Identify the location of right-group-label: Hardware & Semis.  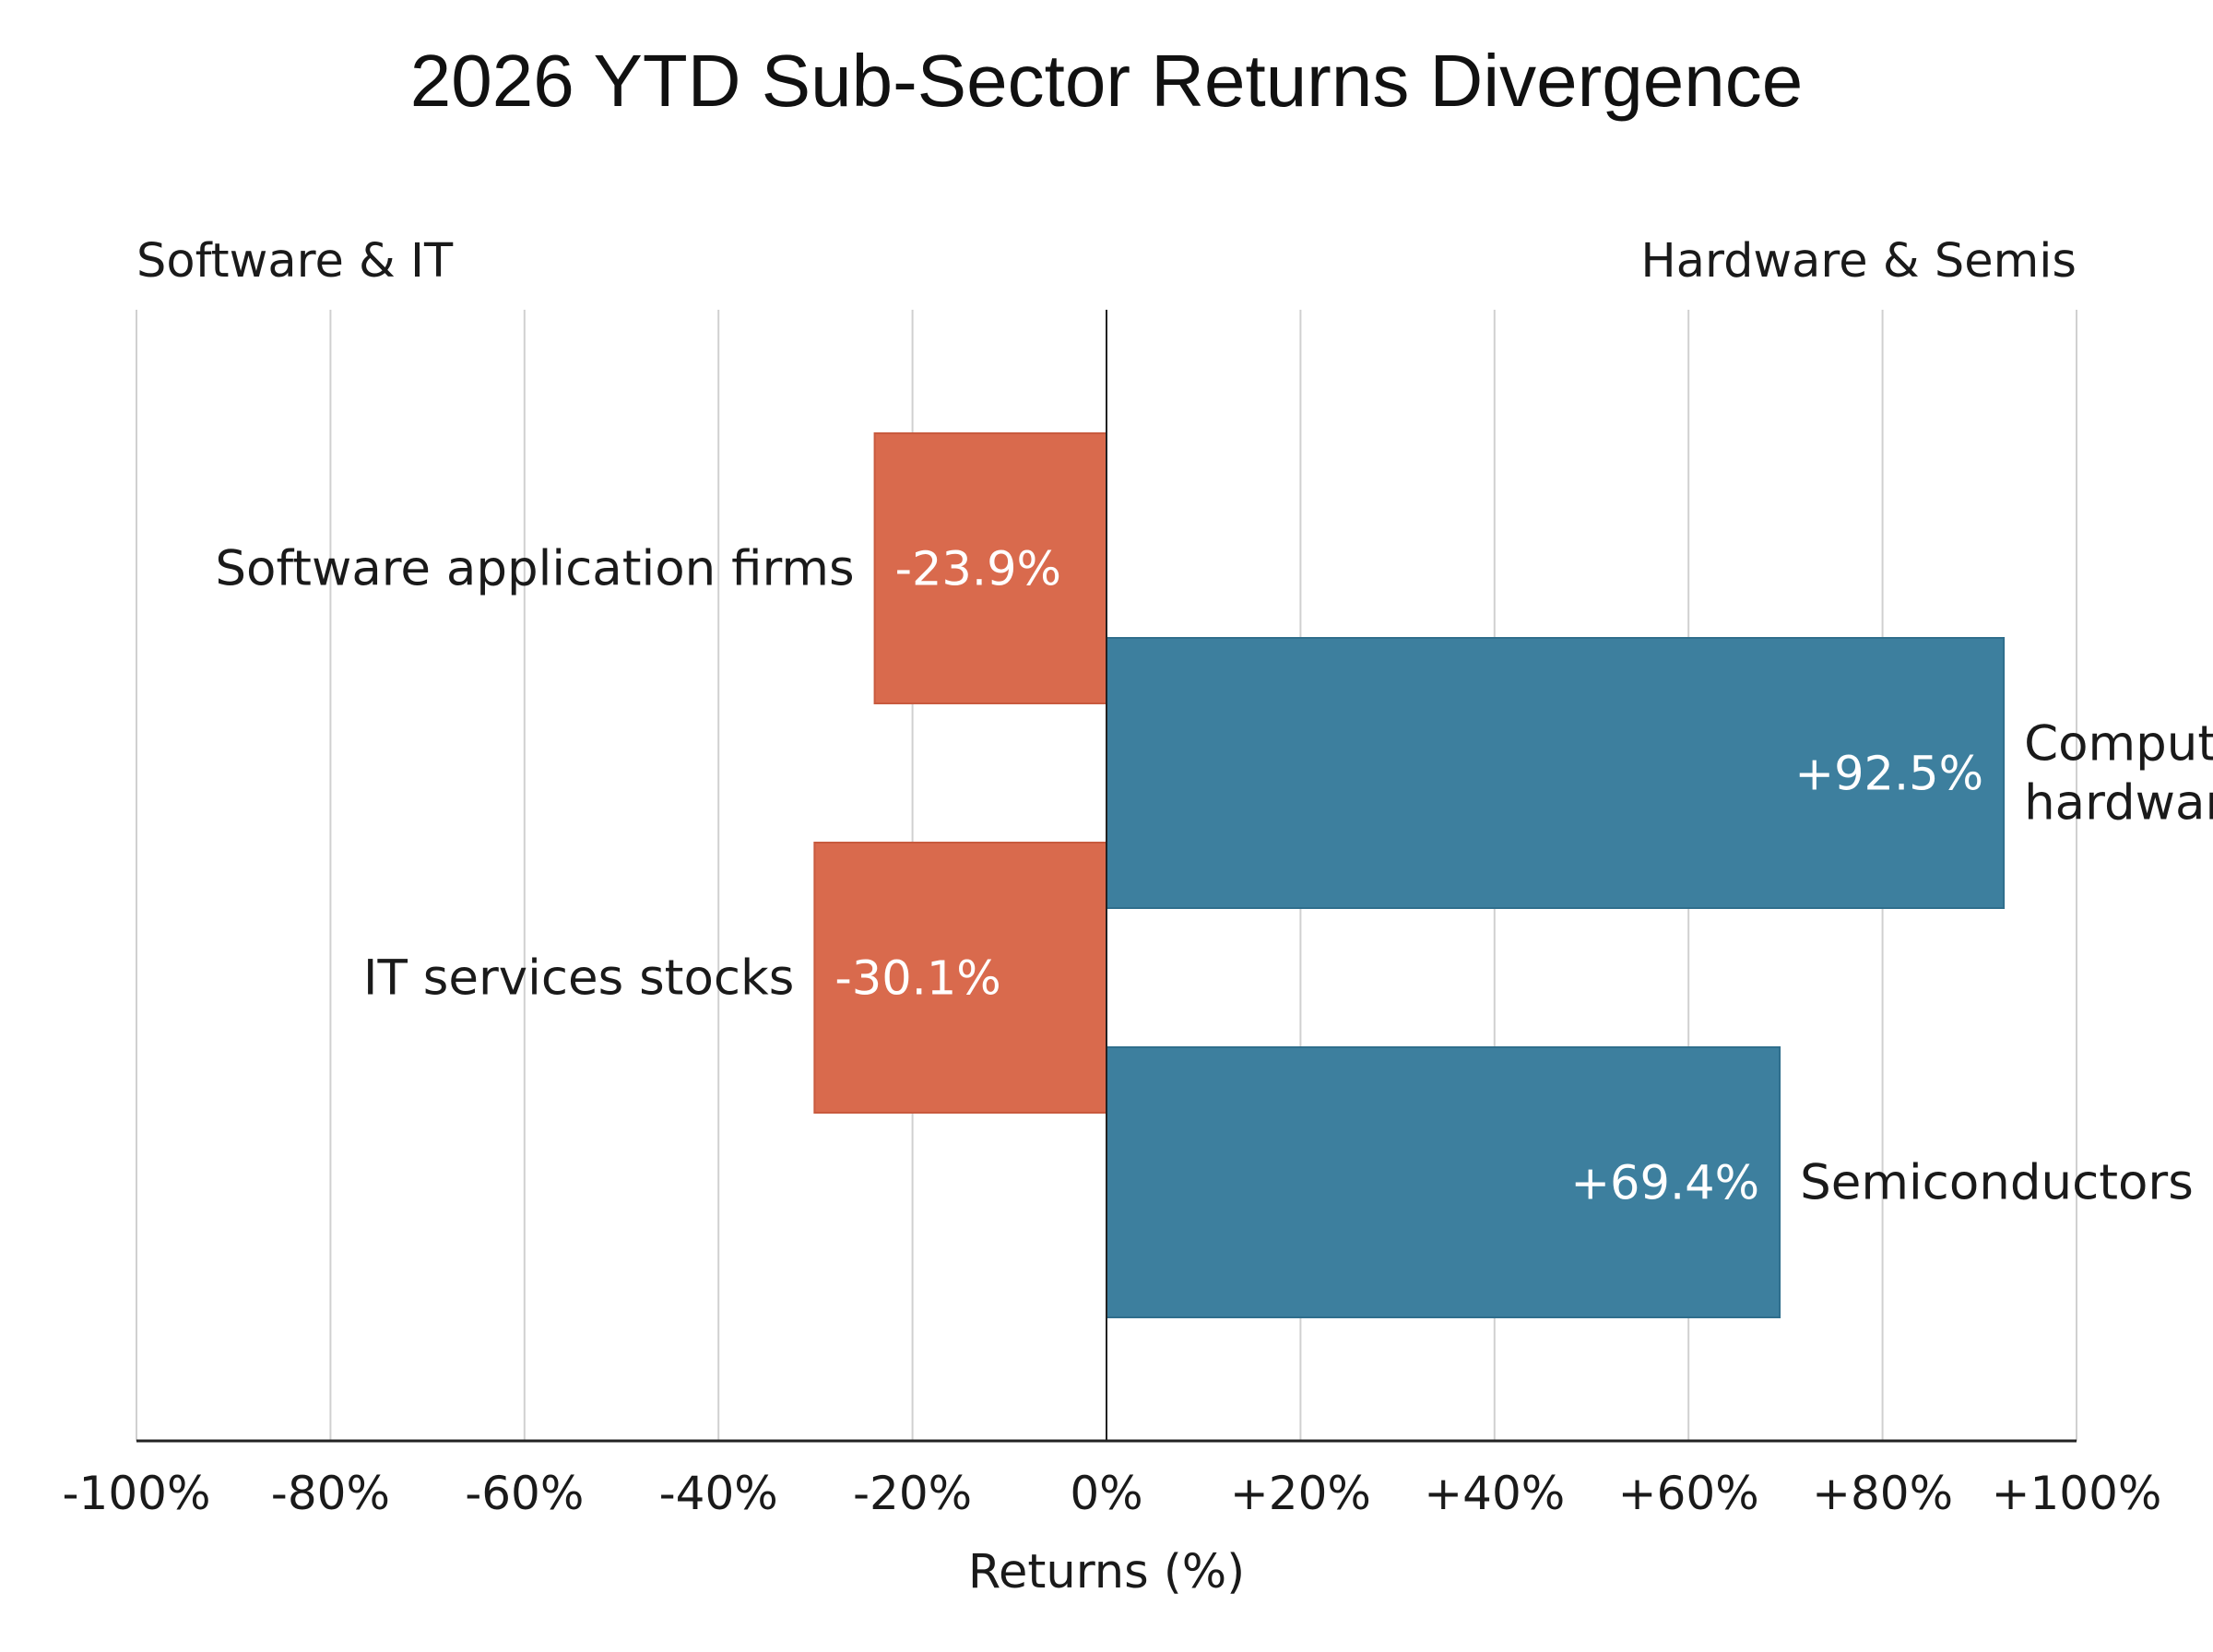
(1858, 261).